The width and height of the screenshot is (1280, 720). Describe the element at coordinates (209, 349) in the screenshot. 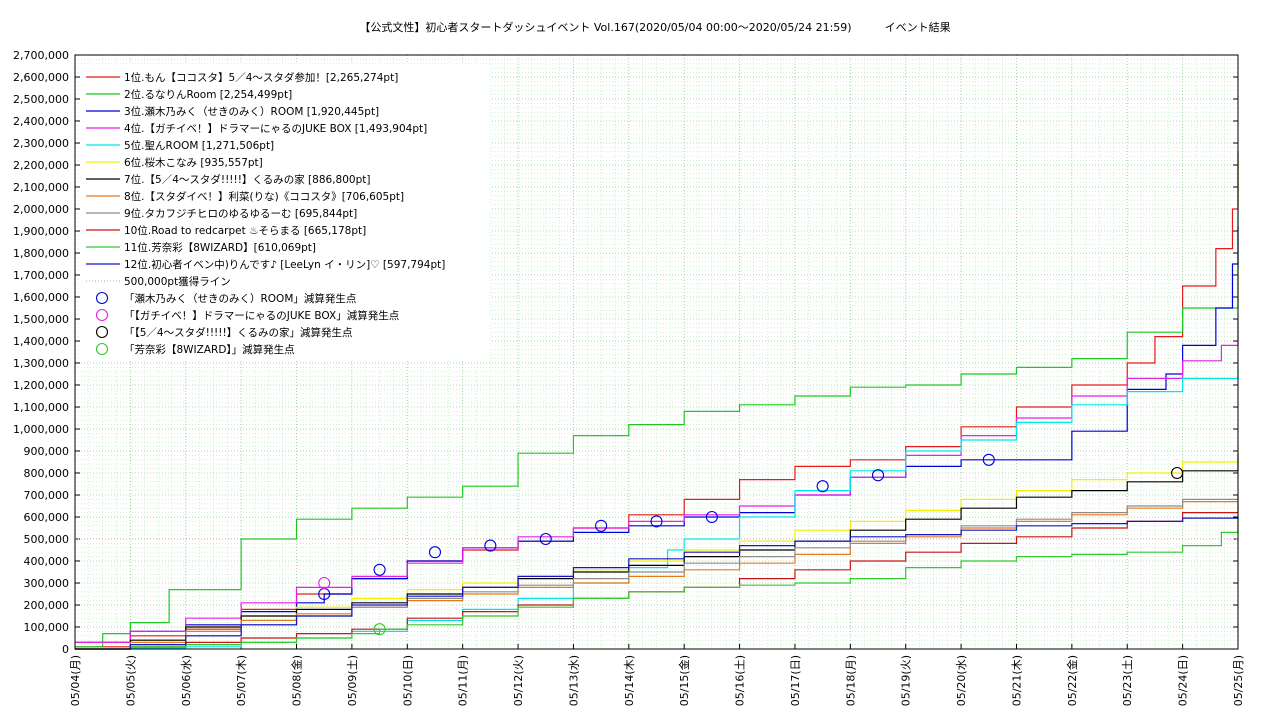

I see `legend-label: 「芳奈彩【8WIZARD】」減算発生点` at that location.